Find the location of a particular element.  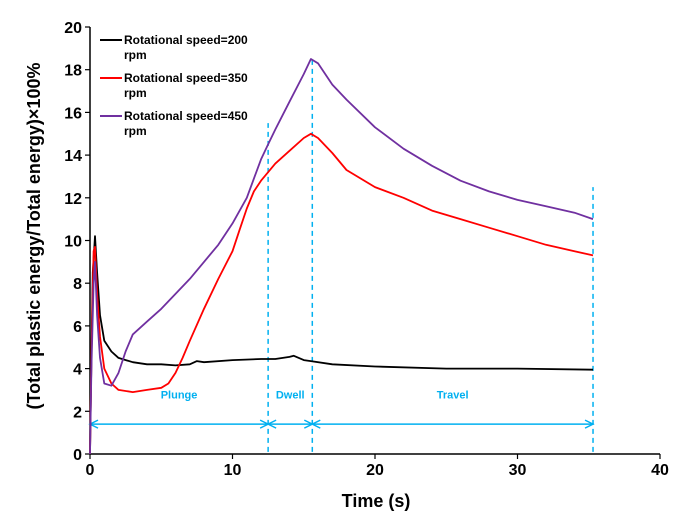

y-tick-label: 6 is located at coordinates (77, 327).